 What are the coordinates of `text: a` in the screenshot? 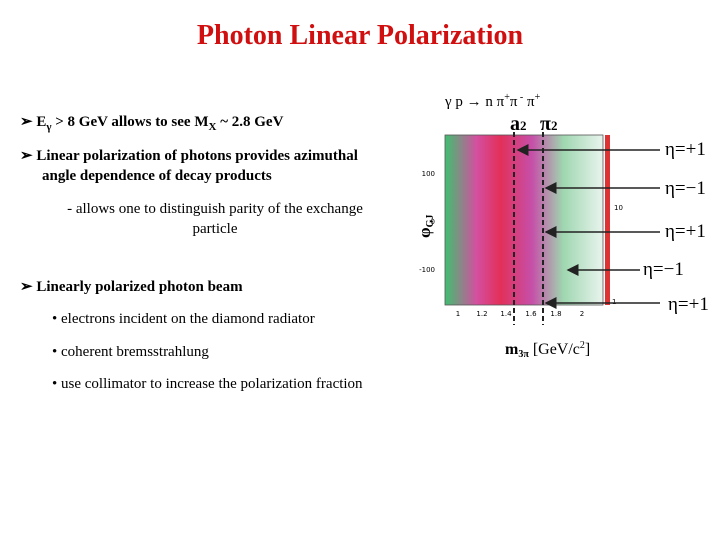 It's located at (515, 124).